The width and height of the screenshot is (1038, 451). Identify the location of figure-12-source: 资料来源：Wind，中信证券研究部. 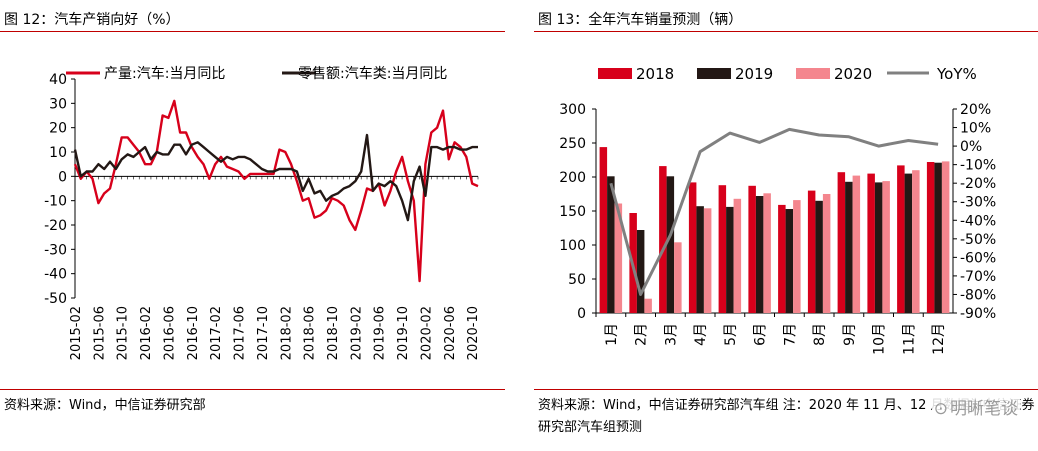
(105, 405).